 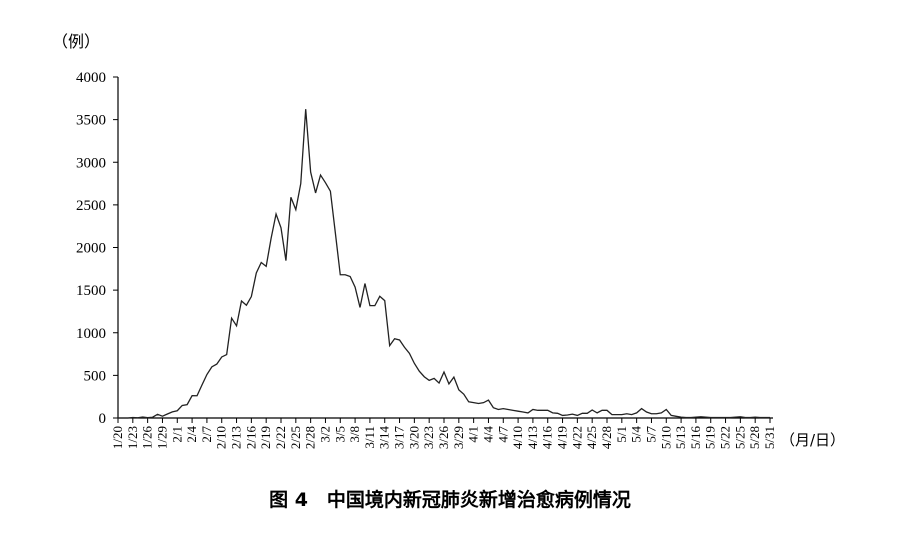 I want to click on x-tick-label: 4/19, so click(x=562, y=437).